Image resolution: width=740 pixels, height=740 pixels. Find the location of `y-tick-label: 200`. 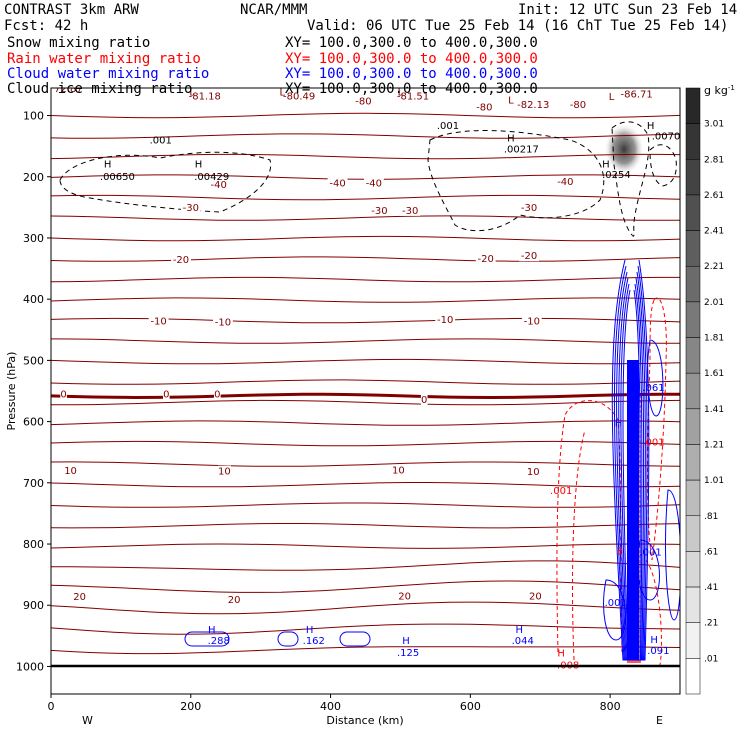

y-tick-label: 200 is located at coordinates (33, 177).